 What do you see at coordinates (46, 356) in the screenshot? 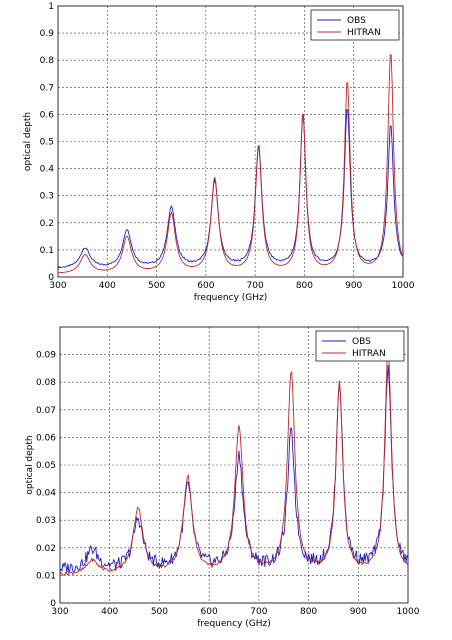
I see `y-tick-label: 0.09` at bounding box center [46, 356].